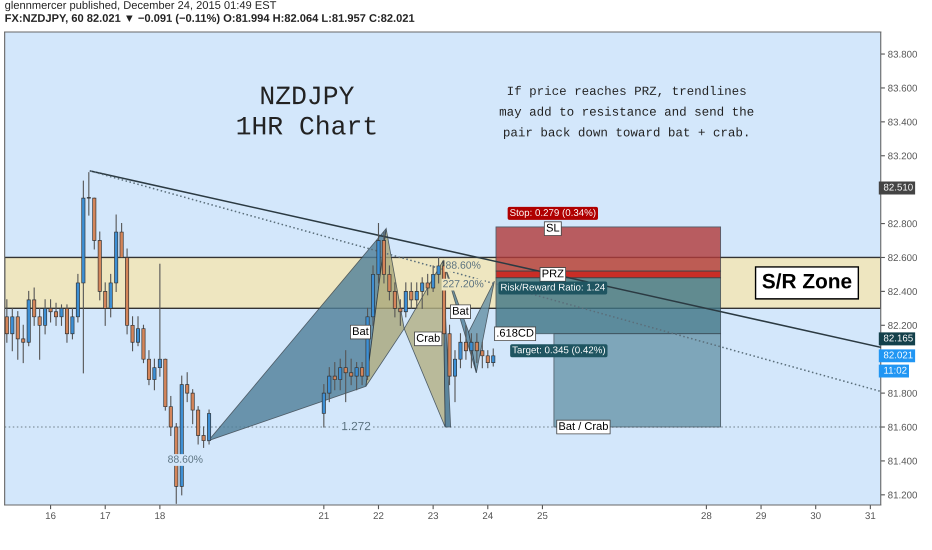 The width and height of the screenshot is (932, 550). I want to click on x-tick-label: 17, so click(105, 515).